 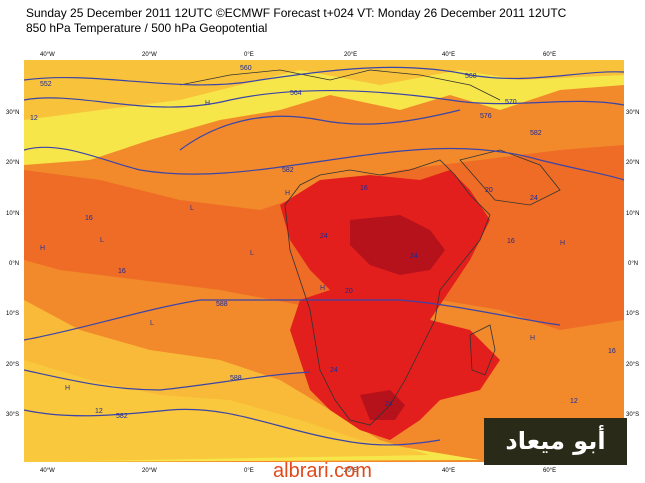 What do you see at coordinates (296, 93) in the screenshot?
I see `contour-label: 564` at bounding box center [296, 93].